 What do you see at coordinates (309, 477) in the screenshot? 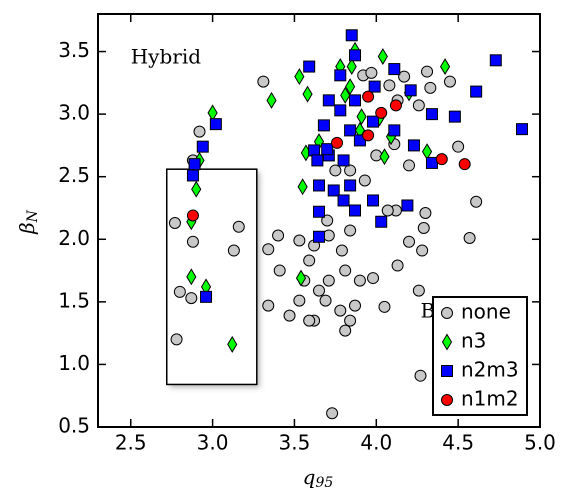
I see `x-label-main: q` at bounding box center [309, 477].